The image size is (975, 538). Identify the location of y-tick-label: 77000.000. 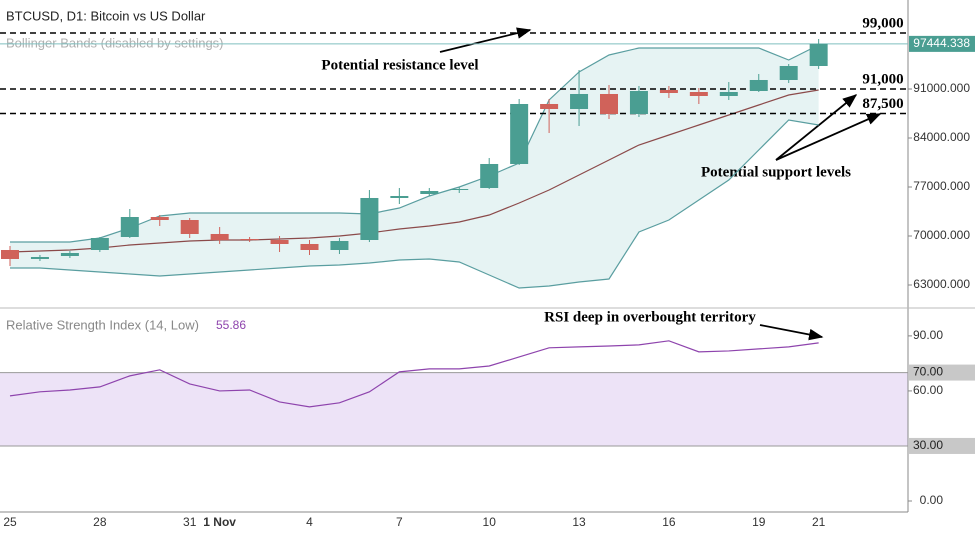
(941, 186).